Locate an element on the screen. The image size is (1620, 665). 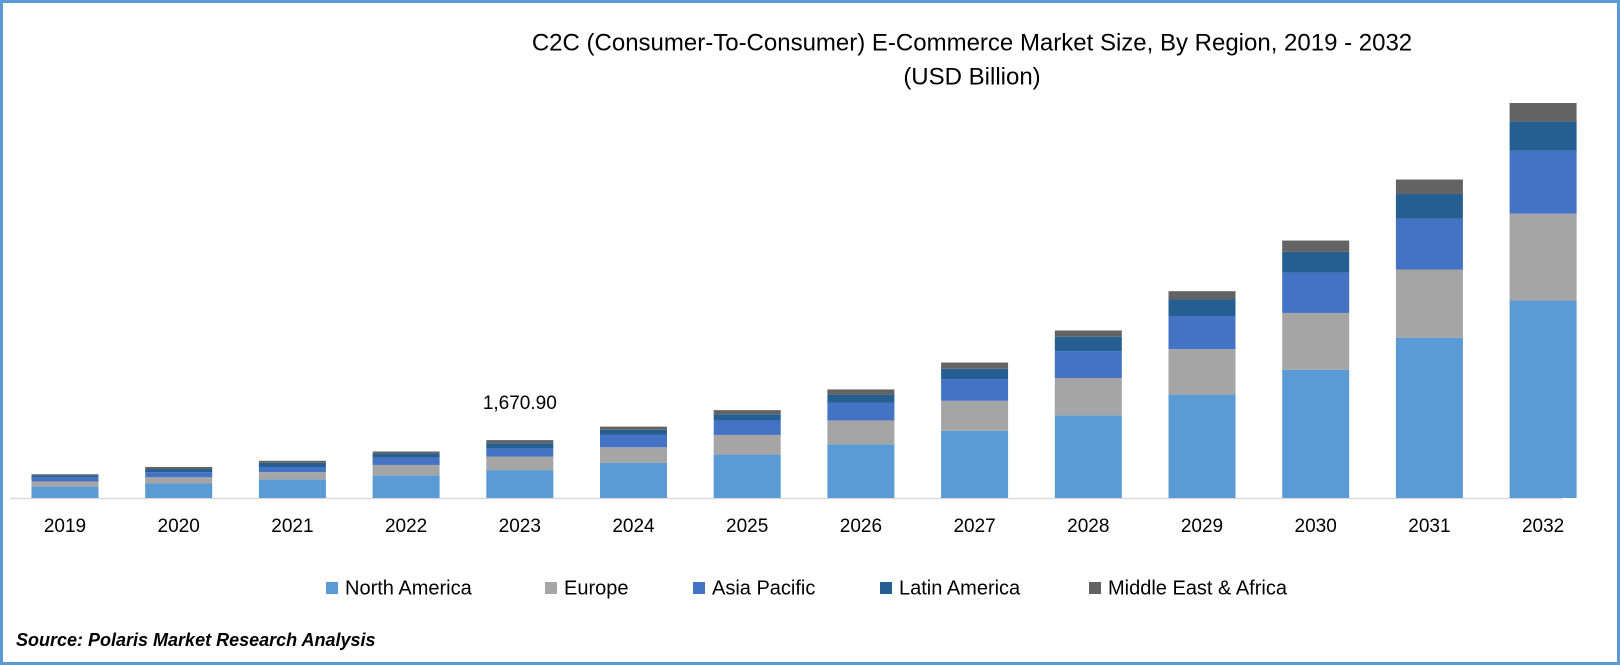
legend-label: Europe is located at coordinates (596, 588).